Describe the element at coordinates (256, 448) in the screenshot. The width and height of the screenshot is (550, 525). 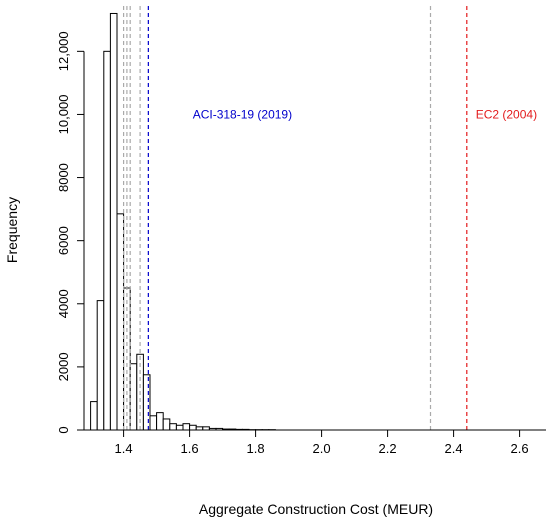
I see `x-tick-label: 1.8` at that location.